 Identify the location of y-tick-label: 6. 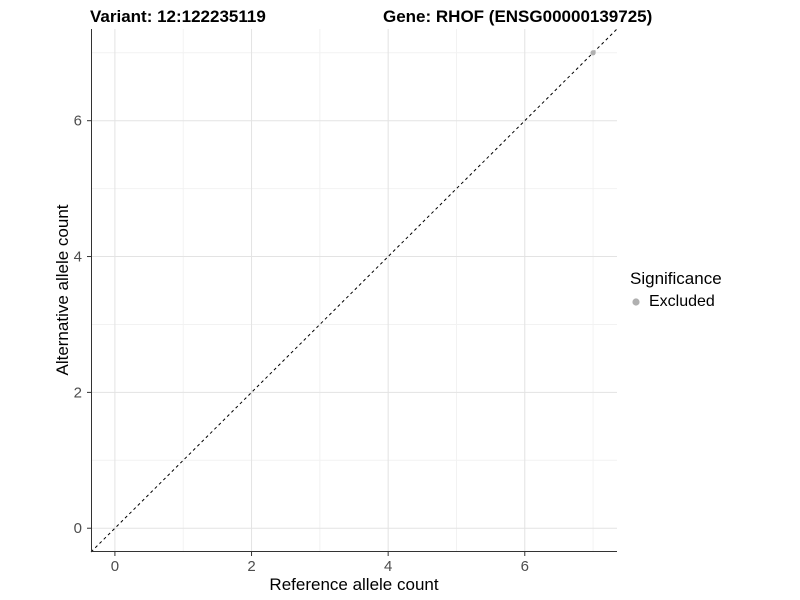
(78, 121).